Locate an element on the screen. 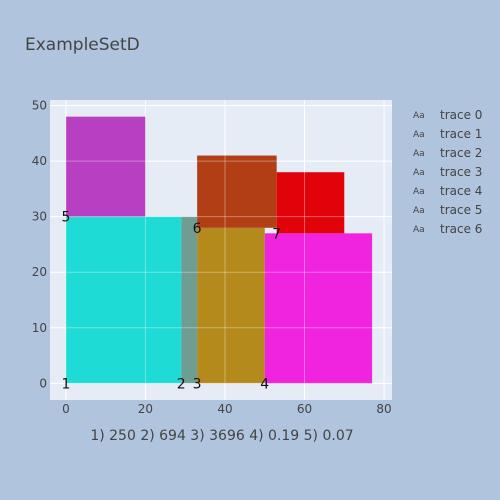  point-label: 4 is located at coordinates (264, 384).